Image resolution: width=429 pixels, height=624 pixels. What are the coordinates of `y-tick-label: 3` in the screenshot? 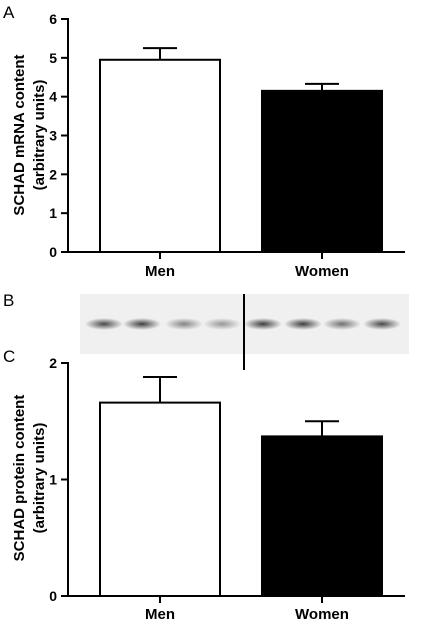 It's located at (53, 136).